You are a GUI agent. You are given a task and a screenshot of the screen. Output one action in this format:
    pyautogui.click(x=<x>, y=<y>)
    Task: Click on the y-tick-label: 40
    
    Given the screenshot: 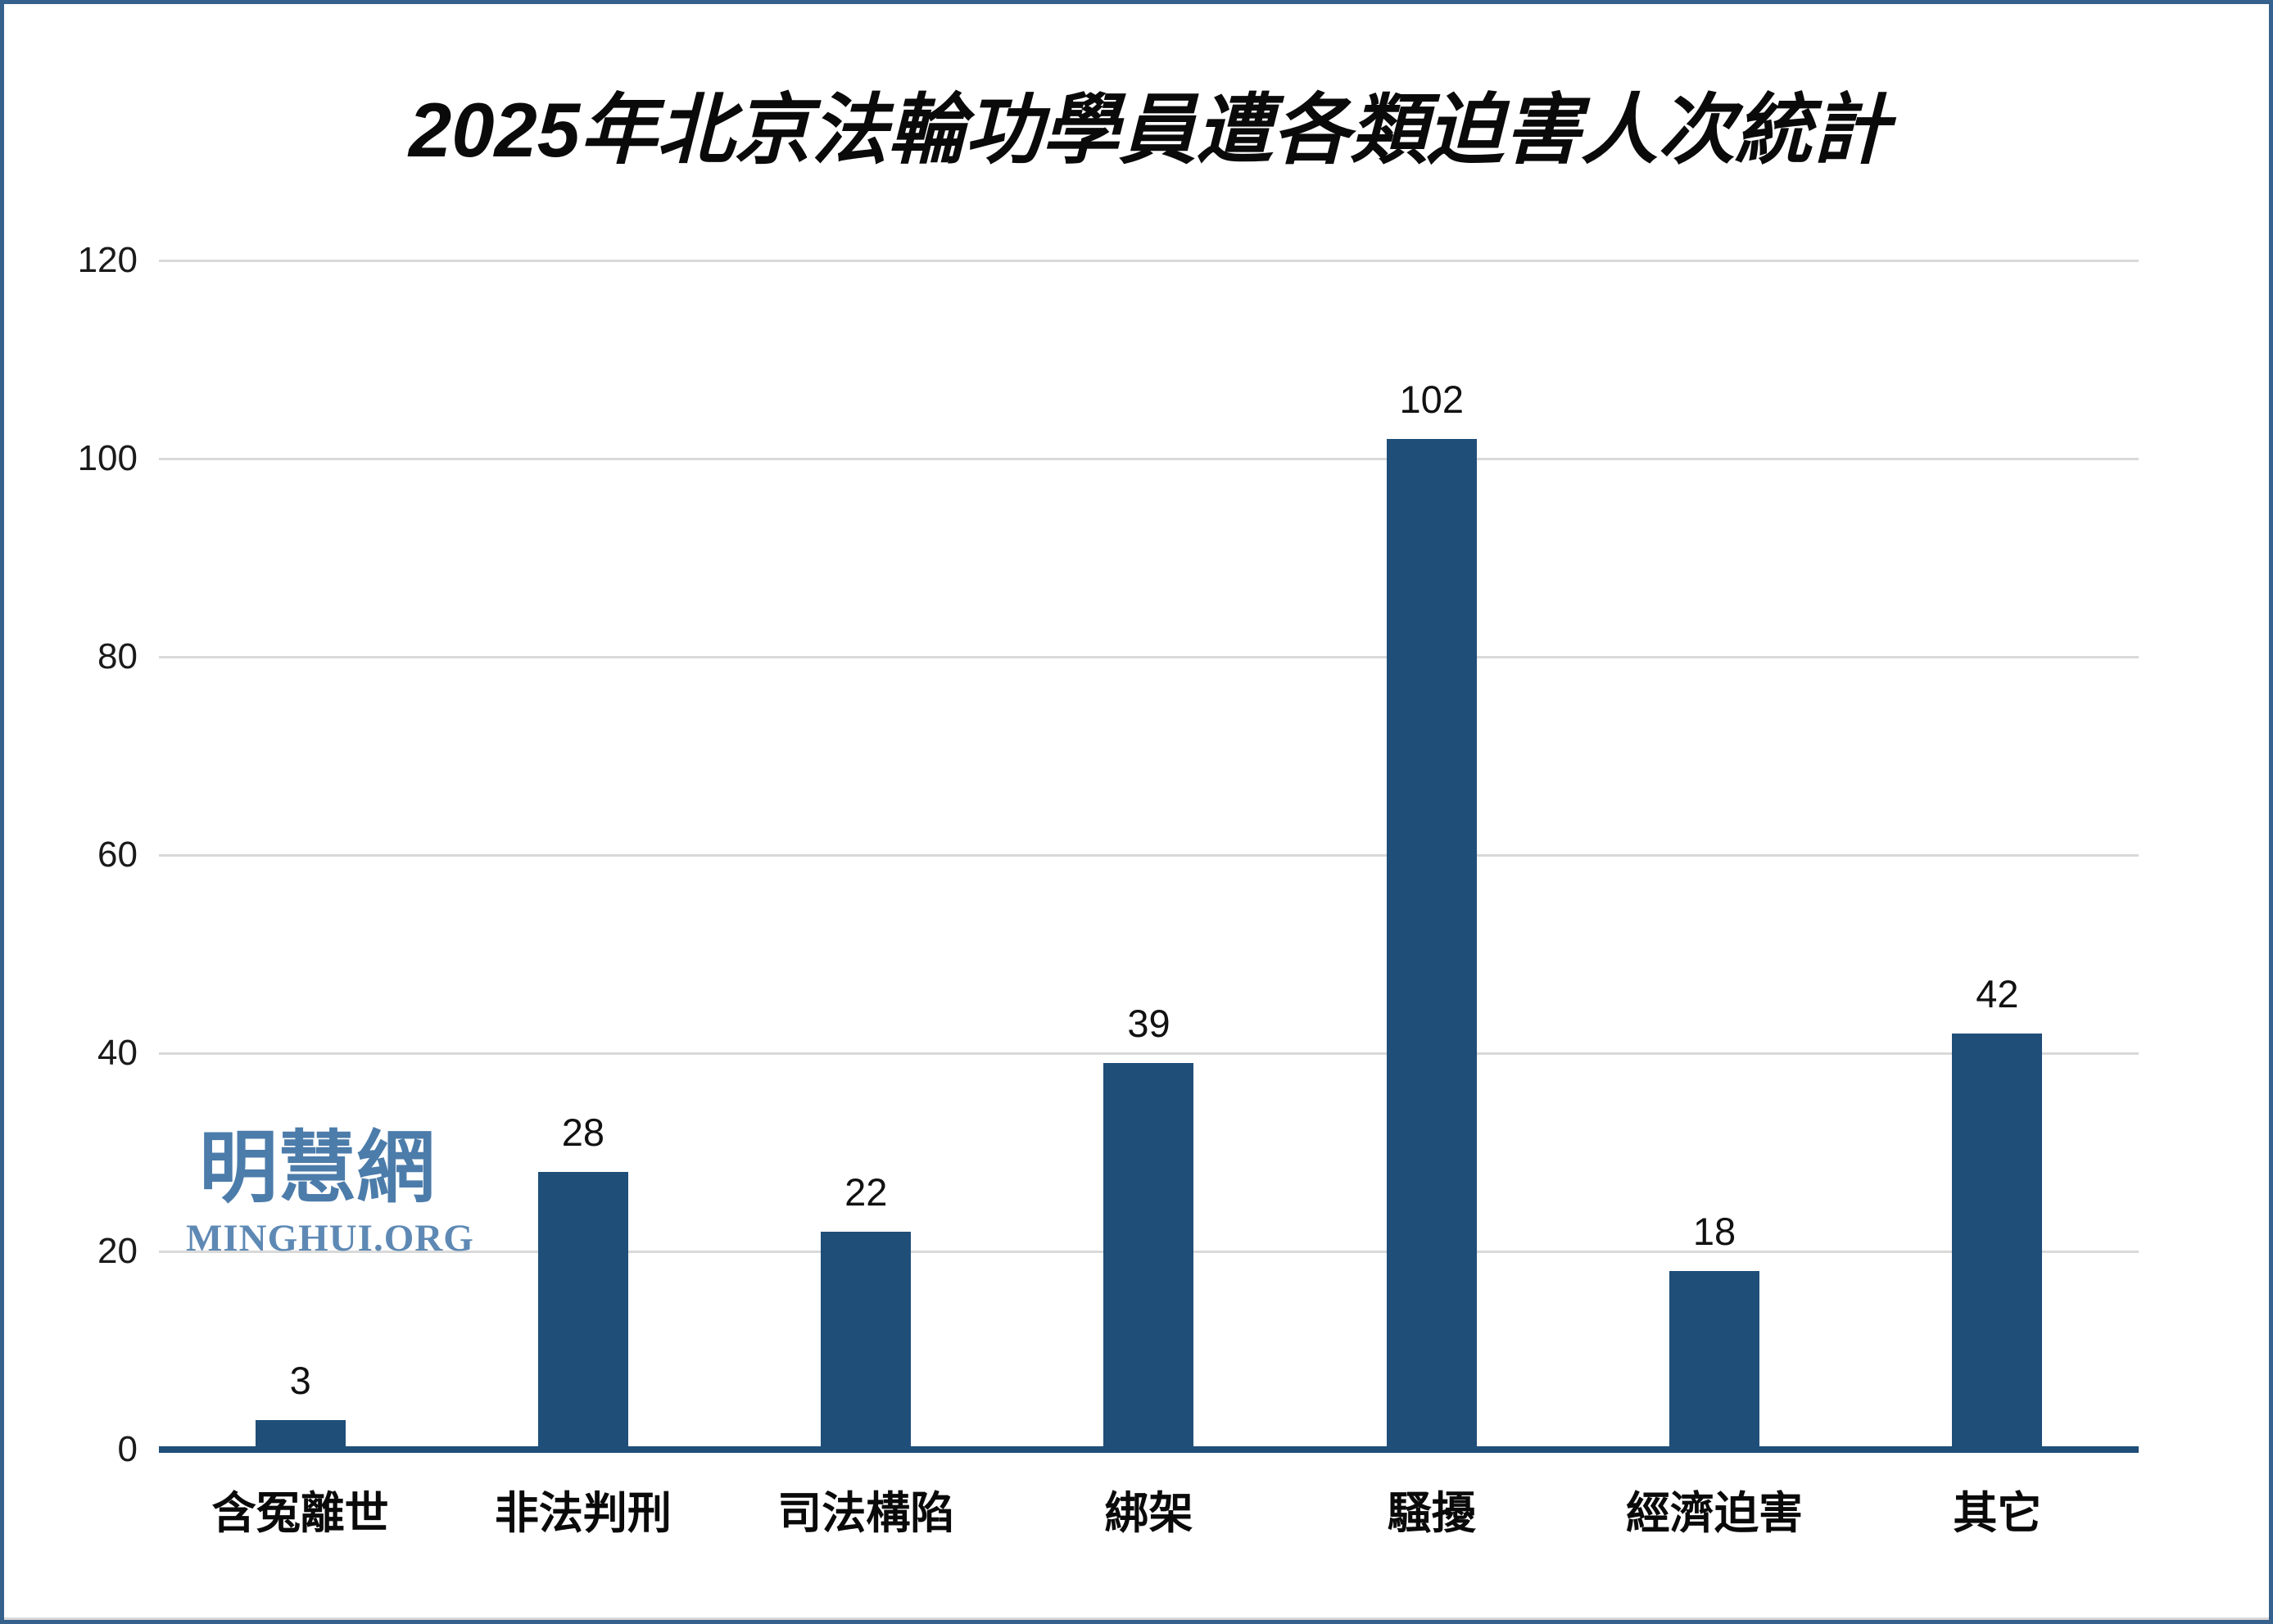 What is the action you would take?
    pyautogui.click(x=117, y=1053)
    